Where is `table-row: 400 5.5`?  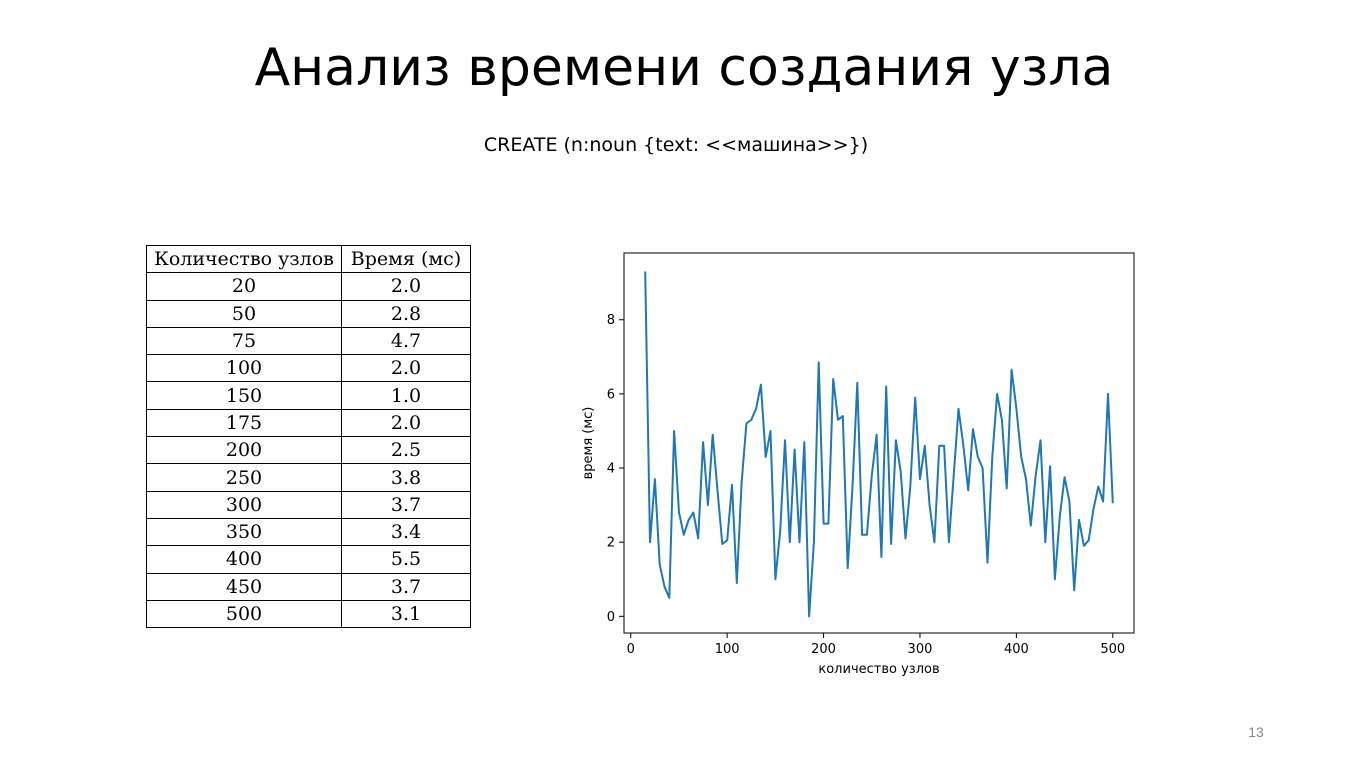 table-row: 400 5.5 is located at coordinates (308, 559).